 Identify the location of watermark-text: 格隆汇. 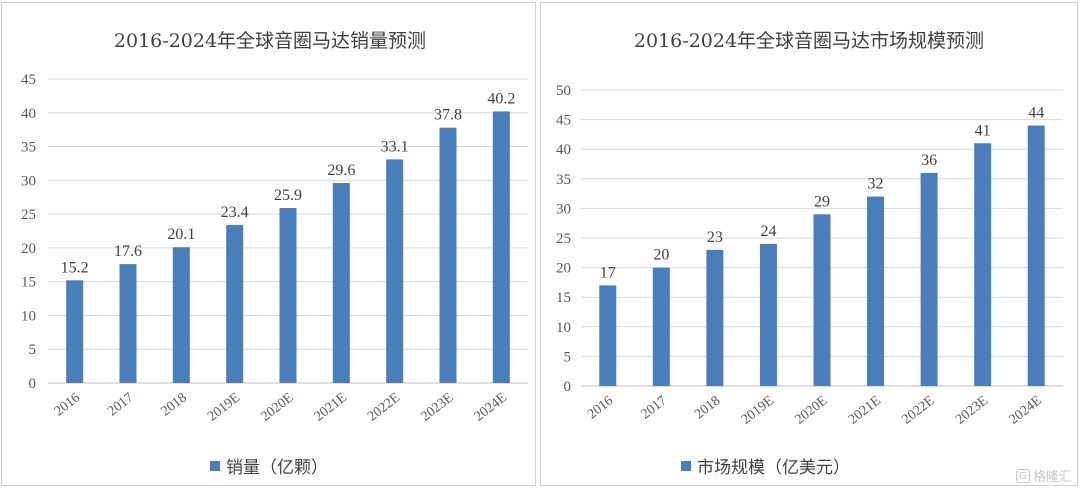
(1052, 477).